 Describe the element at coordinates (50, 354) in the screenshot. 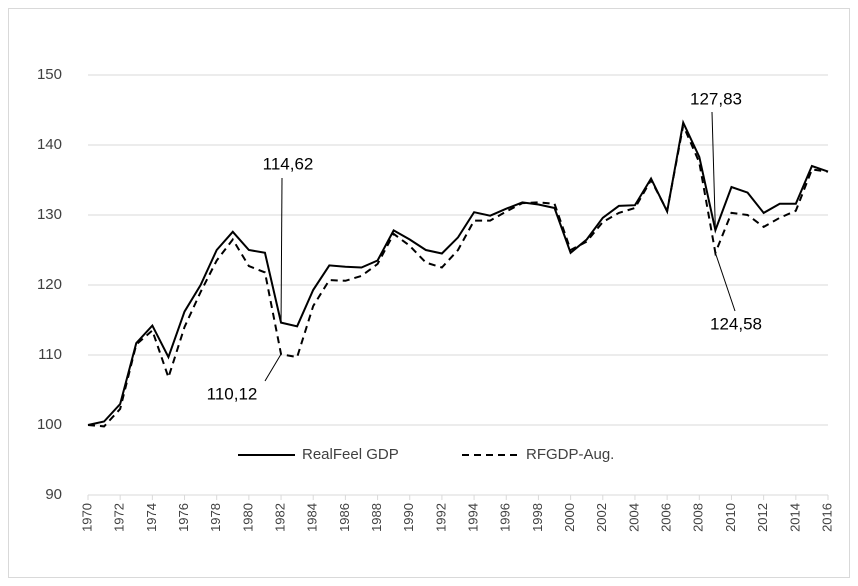

I see `y-tick-label: 110` at that location.